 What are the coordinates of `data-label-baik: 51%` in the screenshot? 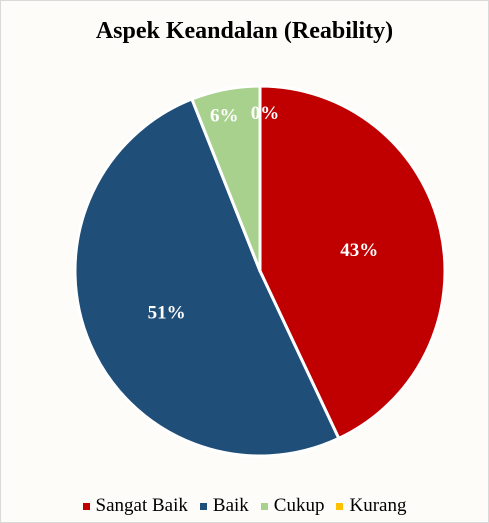 It's located at (167, 312).